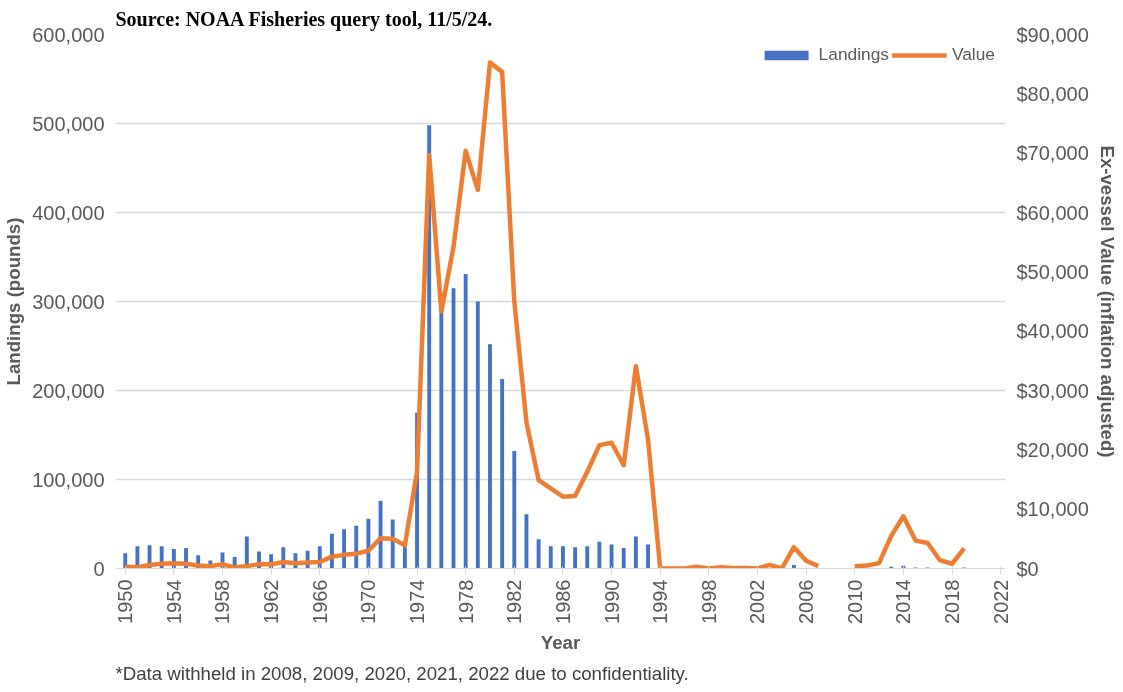 The image size is (1123, 692). I want to click on y2-tick-label: $70,000, so click(1052, 153).